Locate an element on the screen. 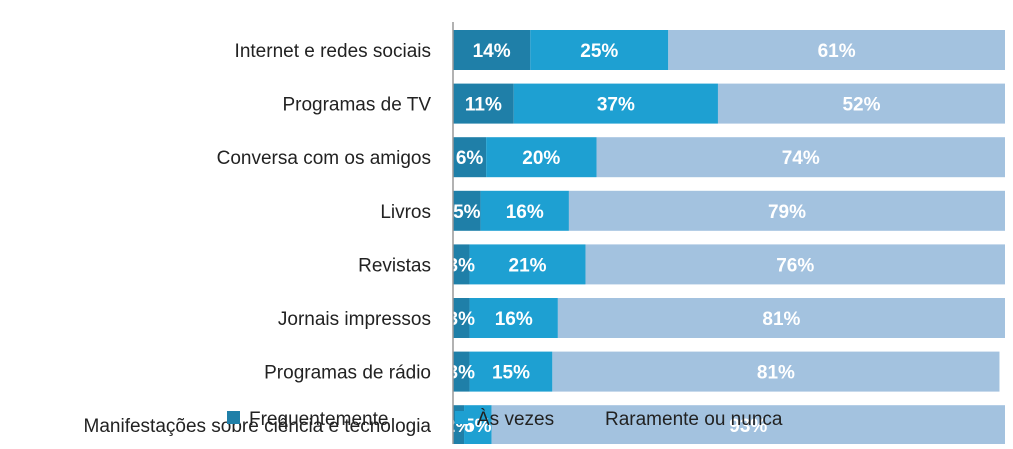 This screenshot has height=449, width=1013. data-label: 15% is located at coordinates (511, 373).